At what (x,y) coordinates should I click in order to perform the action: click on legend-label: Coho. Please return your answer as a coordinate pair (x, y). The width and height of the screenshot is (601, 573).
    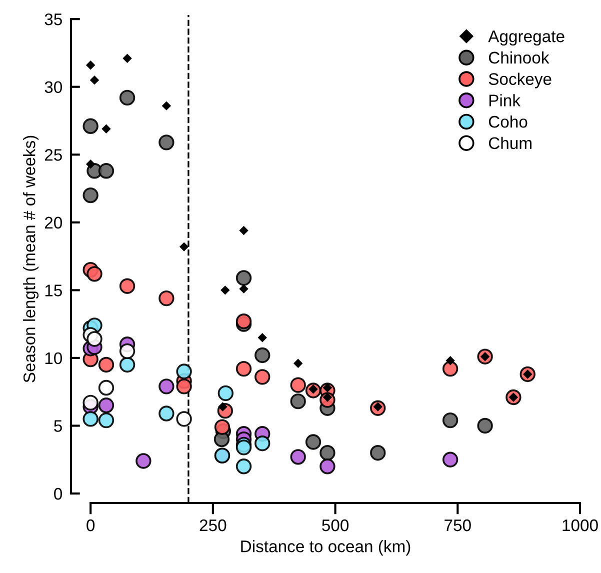
    Looking at the image, I should click on (508, 121).